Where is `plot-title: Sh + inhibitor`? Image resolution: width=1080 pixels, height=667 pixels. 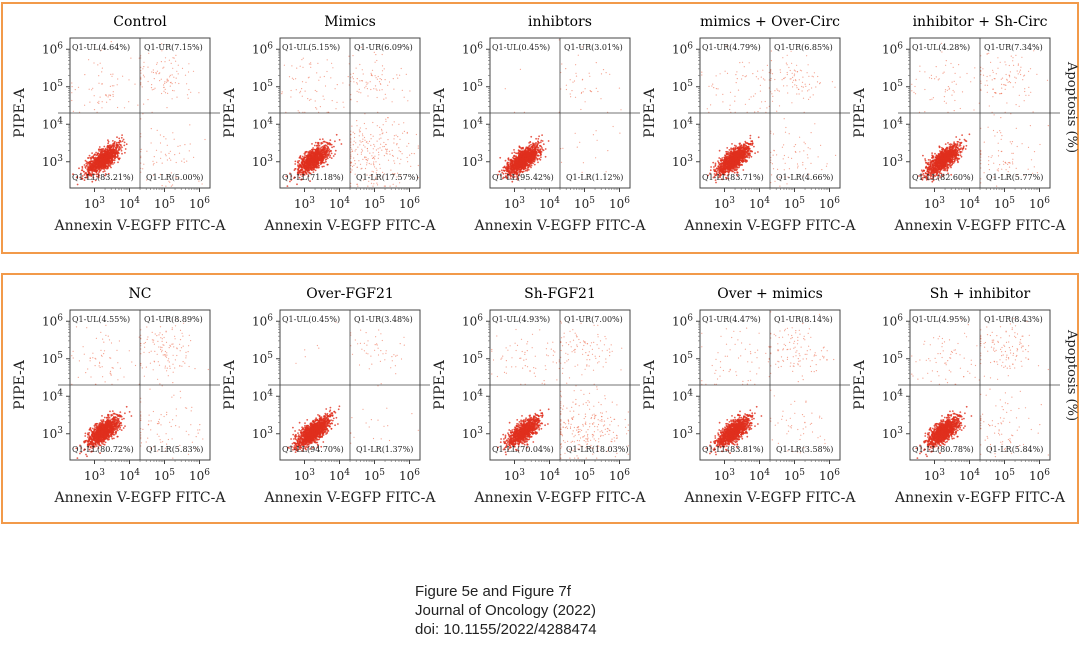 plot-title: Sh + inhibitor is located at coordinates (980, 294).